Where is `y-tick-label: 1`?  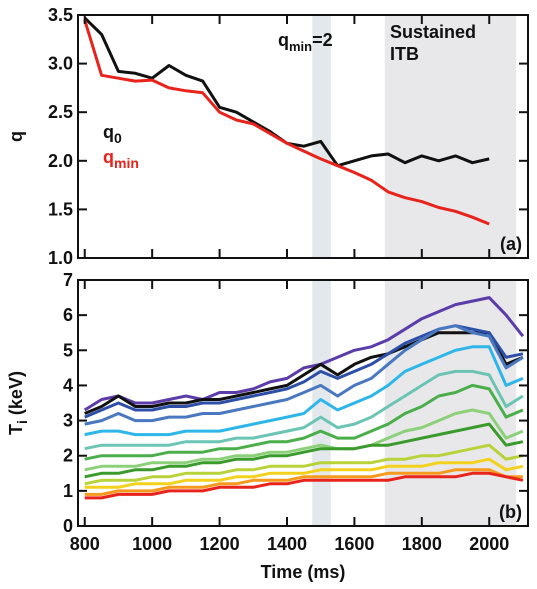 y-tick-label: 1 is located at coordinates (68, 491).